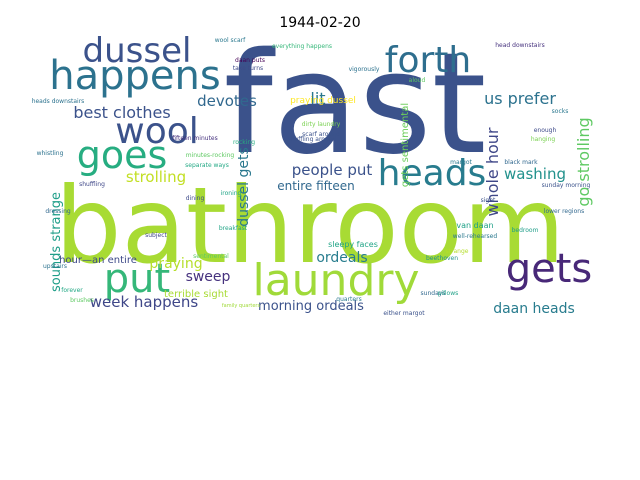  Describe the element at coordinates (72, 290) in the screenshot. I see `wordcloud-word: forever` at that location.